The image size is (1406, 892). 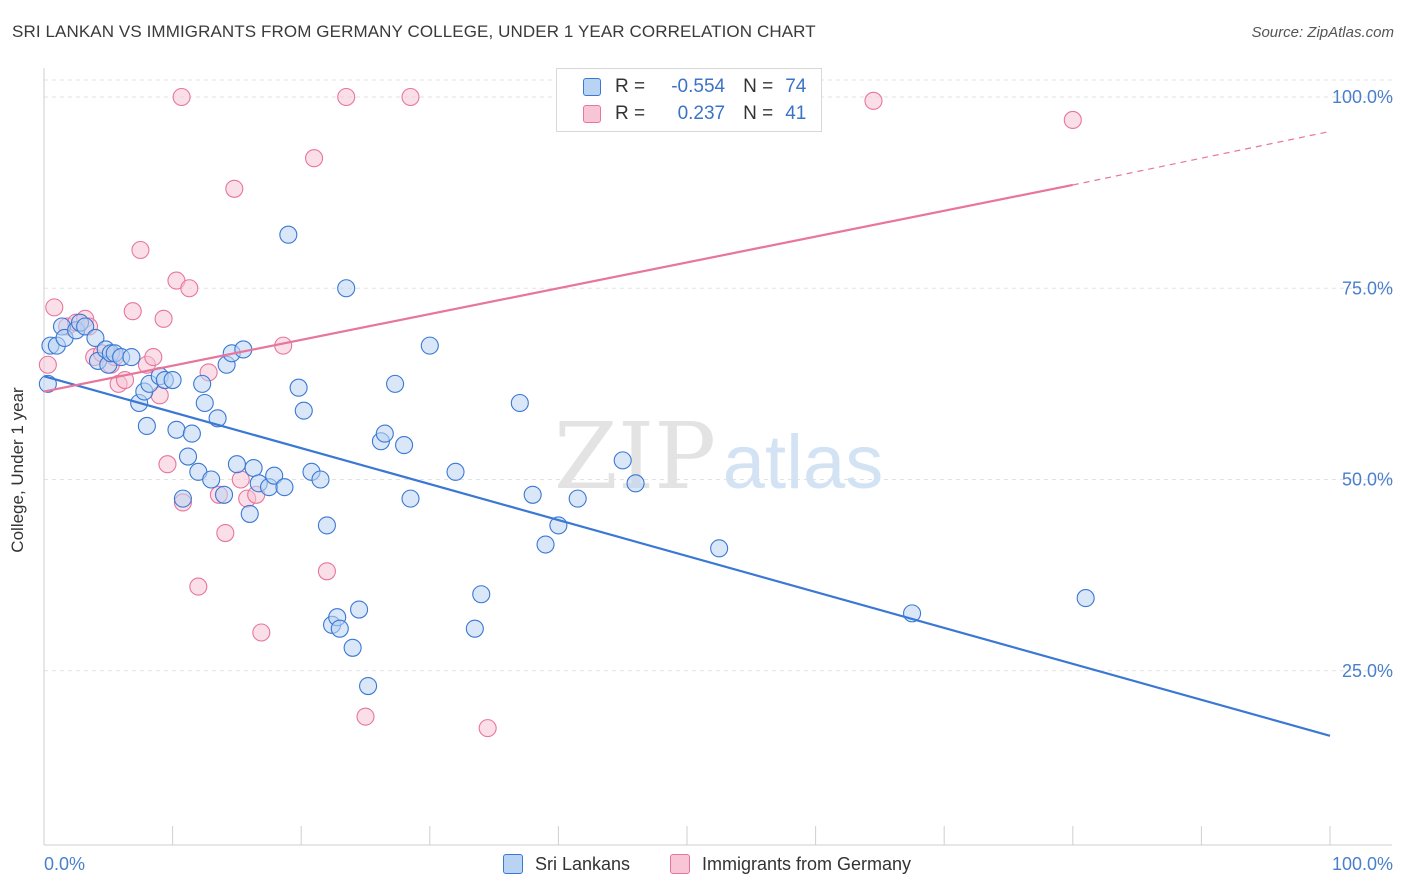 What do you see at coordinates (701, 113) in the screenshot?
I see `legend-r-value: 0.237` at bounding box center [701, 113].